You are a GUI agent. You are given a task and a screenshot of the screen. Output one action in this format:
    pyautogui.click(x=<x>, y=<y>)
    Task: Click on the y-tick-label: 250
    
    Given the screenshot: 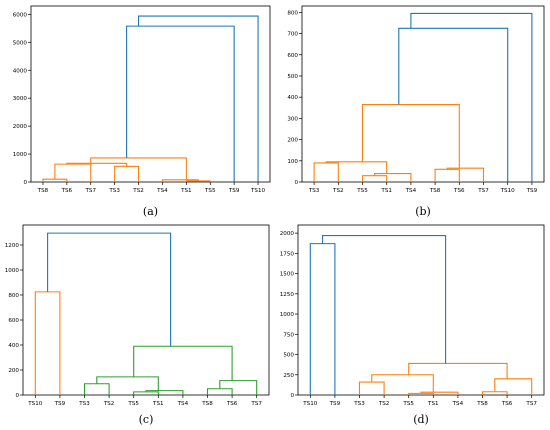 What is the action you would take?
    pyautogui.click(x=288, y=376)
    